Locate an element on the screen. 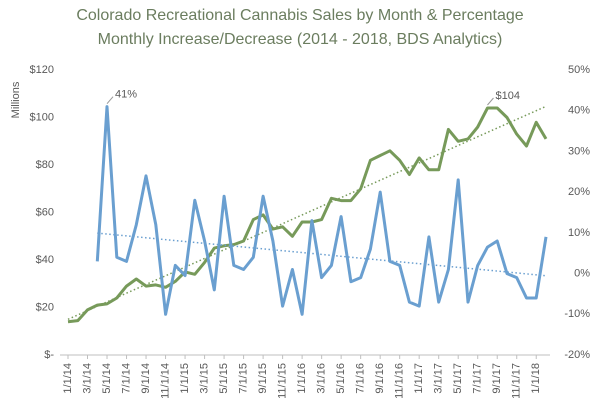 The width and height of the screenshot is (600, 411). y-tick-label: $120 is located at coordinates (42, 70).